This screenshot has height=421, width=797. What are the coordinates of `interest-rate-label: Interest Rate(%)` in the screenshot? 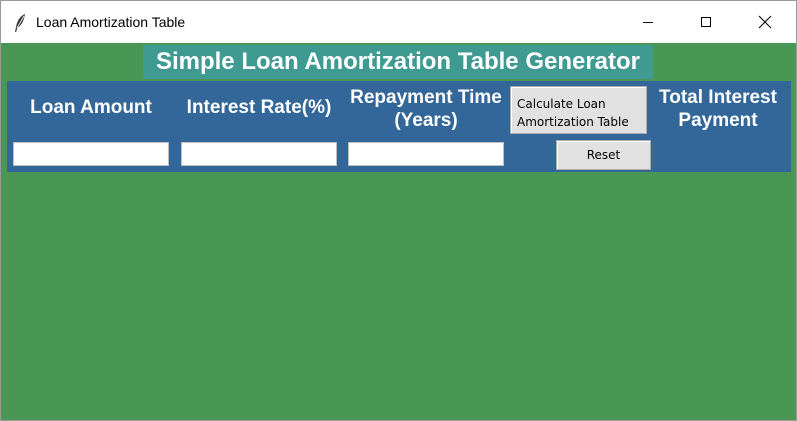 It's located at (259, 107).